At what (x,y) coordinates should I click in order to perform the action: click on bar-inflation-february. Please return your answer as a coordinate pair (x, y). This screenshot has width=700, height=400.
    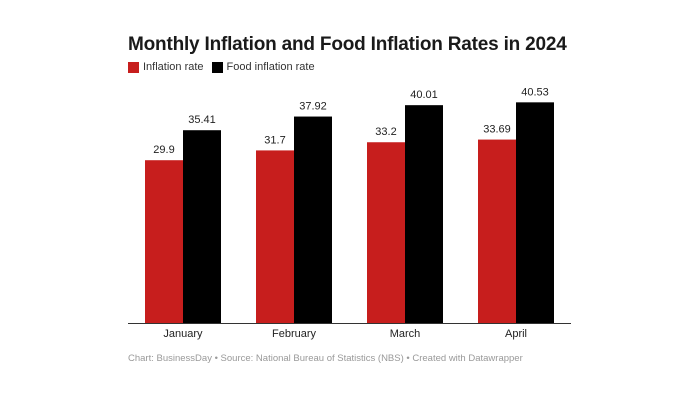
    Looking at the image, I should click on (275, 236).